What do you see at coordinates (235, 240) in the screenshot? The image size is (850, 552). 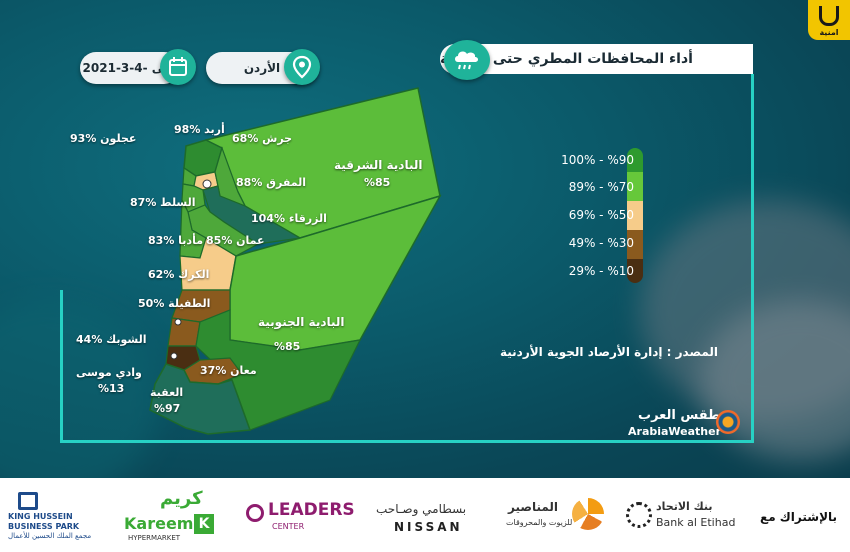 I see `label-amman: عمان %85` at bounding box center [235, 240].